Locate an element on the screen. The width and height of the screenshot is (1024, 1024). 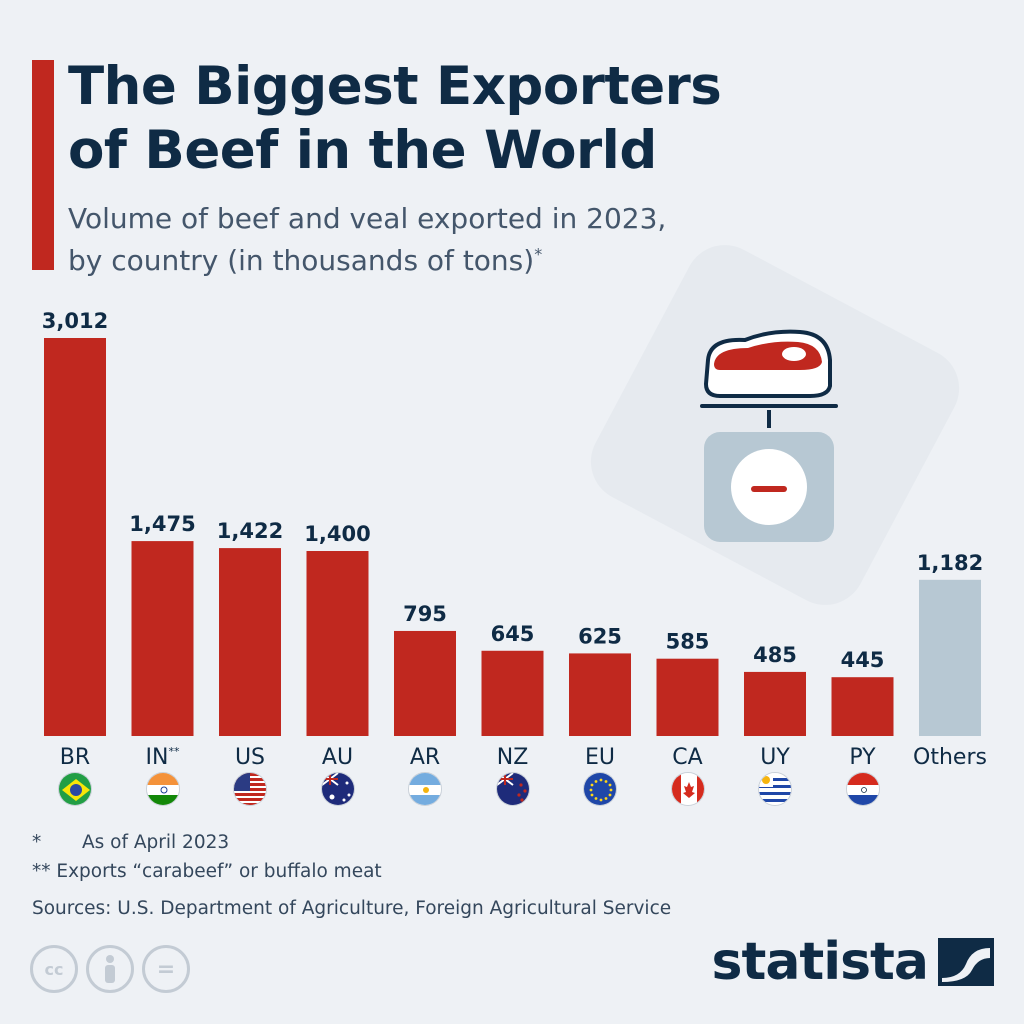
value-label-eu: 625 is located at coordinates (600, 636).